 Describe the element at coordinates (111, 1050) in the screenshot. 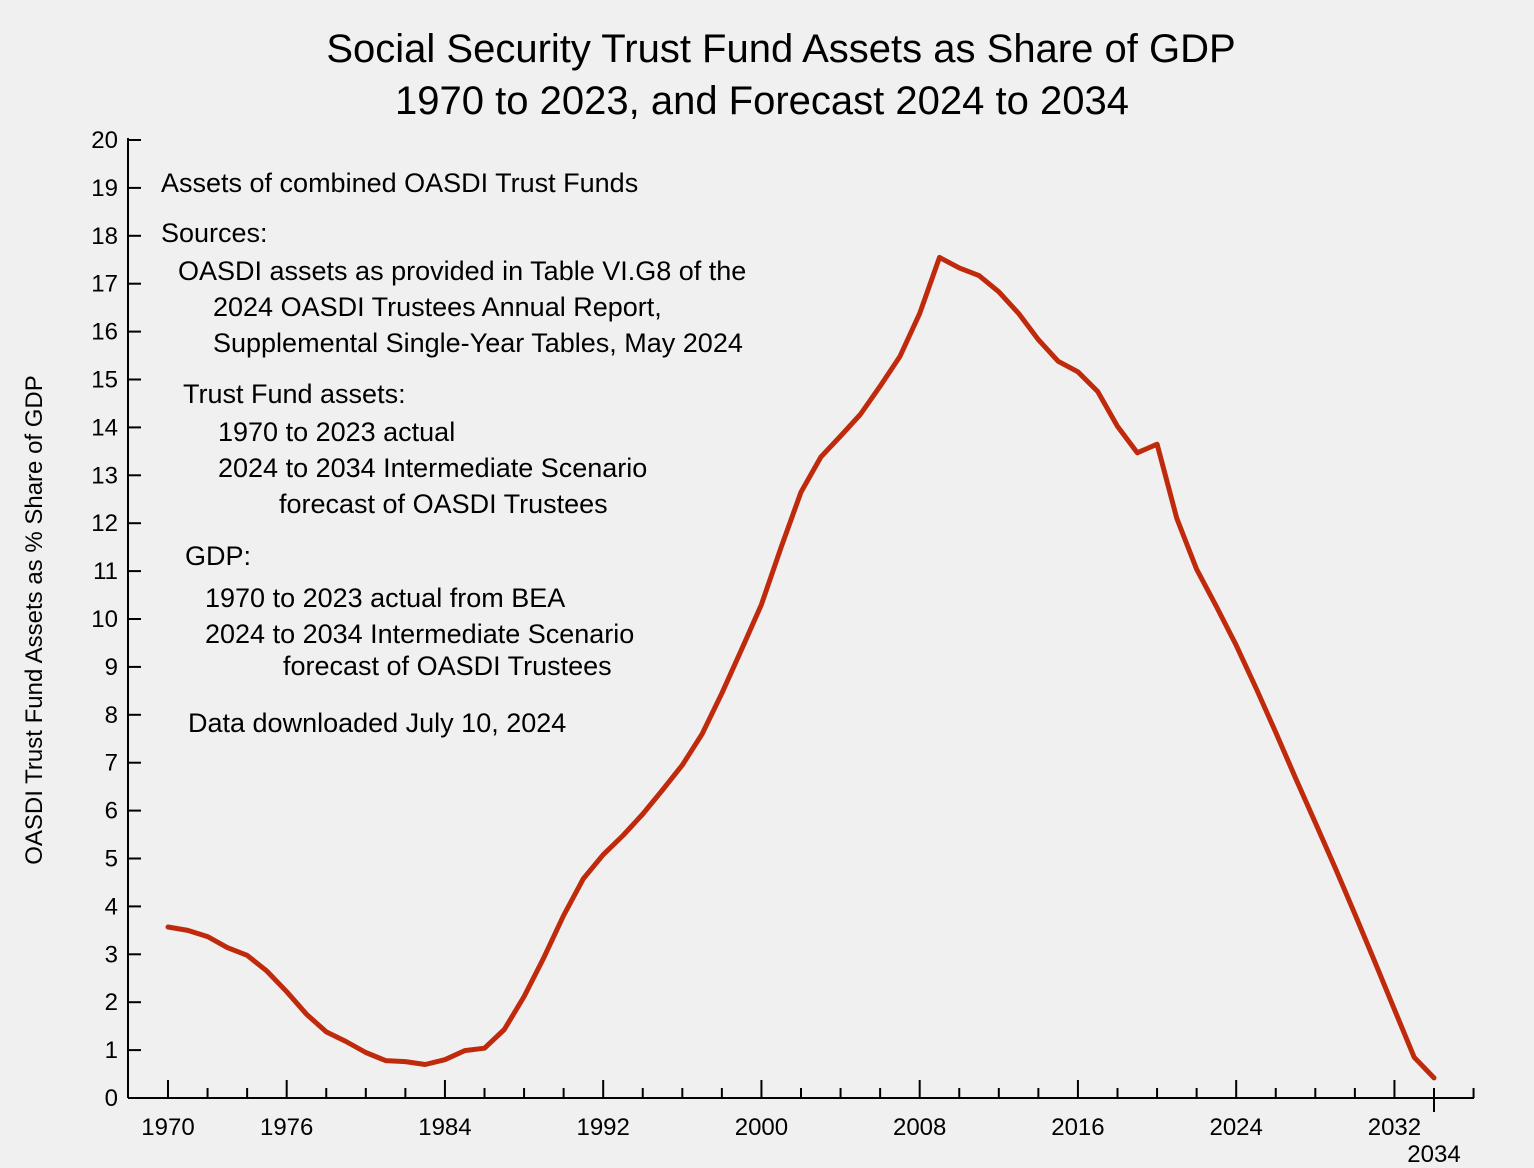

I see `y-tick-label: 1` at that location.